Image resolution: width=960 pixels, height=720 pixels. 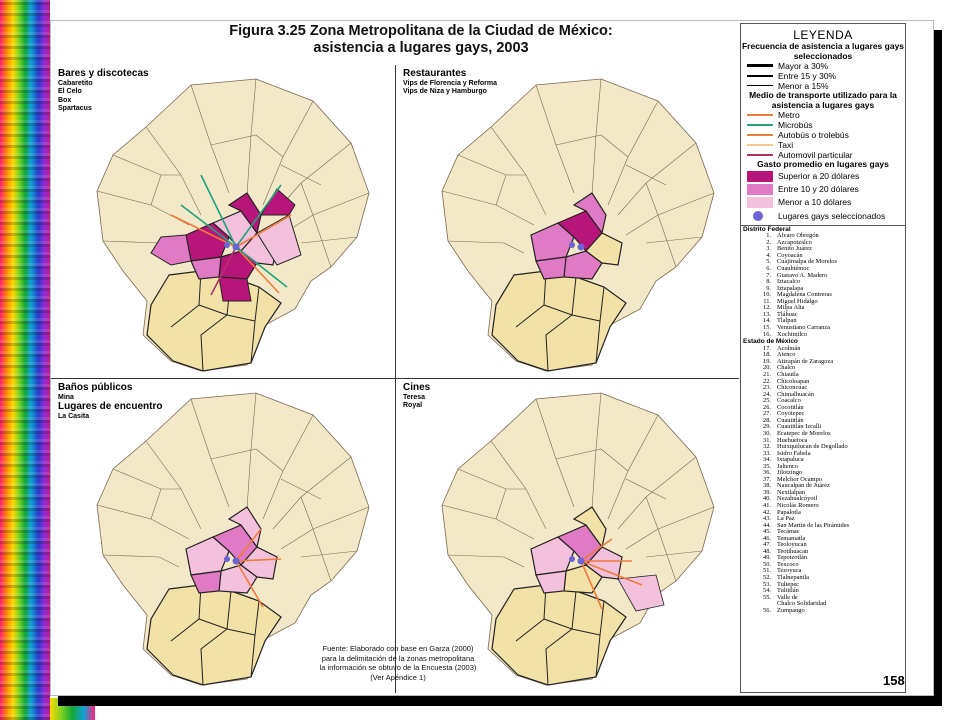 What do you see at coordinates (792, 334) in the screenshot?
I see `municipality-name: Xochimilco` at bounding box center [792, 334].